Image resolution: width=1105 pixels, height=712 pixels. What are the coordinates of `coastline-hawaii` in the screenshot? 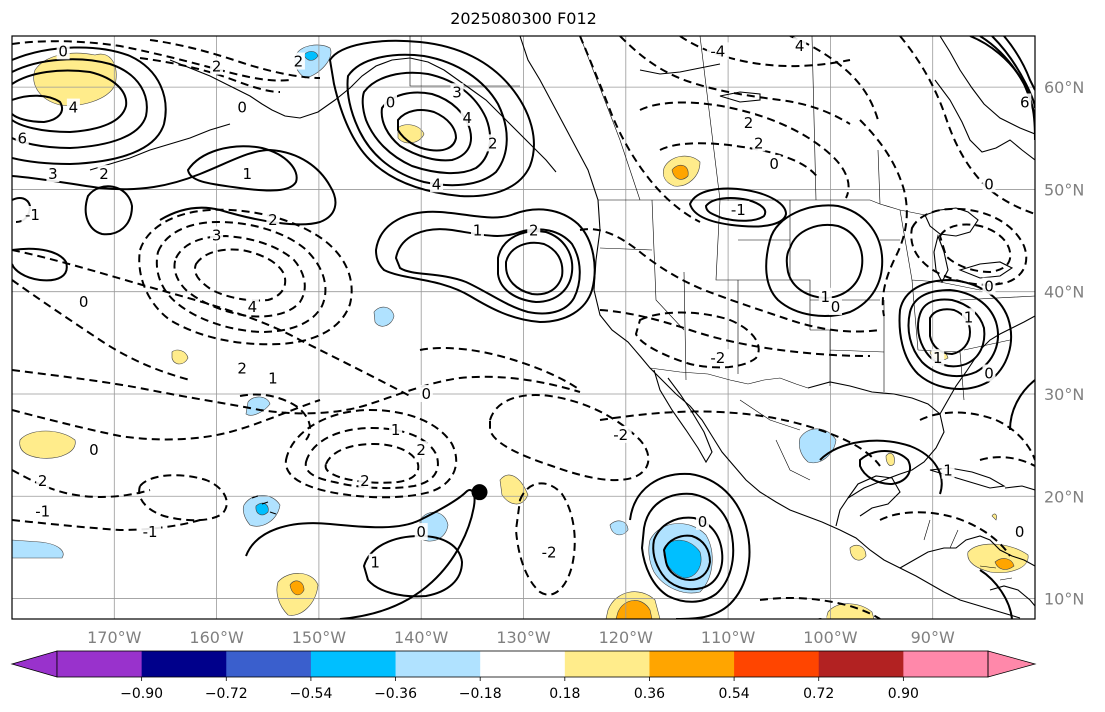 It's located at (264, 505).